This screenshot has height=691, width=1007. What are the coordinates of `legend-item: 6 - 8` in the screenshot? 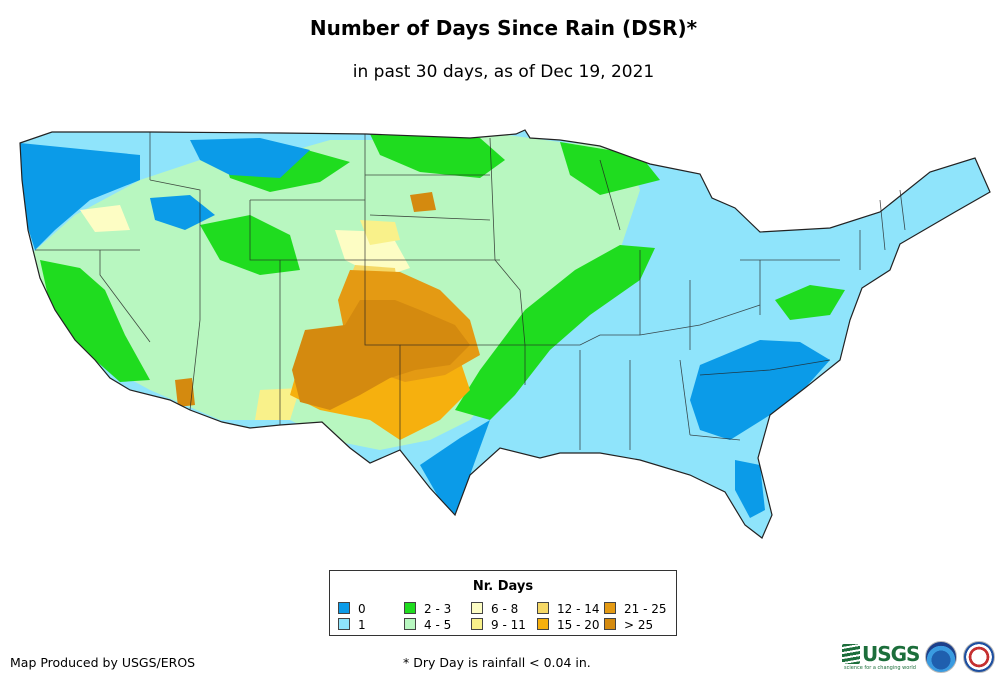 It's located at (494, 609).